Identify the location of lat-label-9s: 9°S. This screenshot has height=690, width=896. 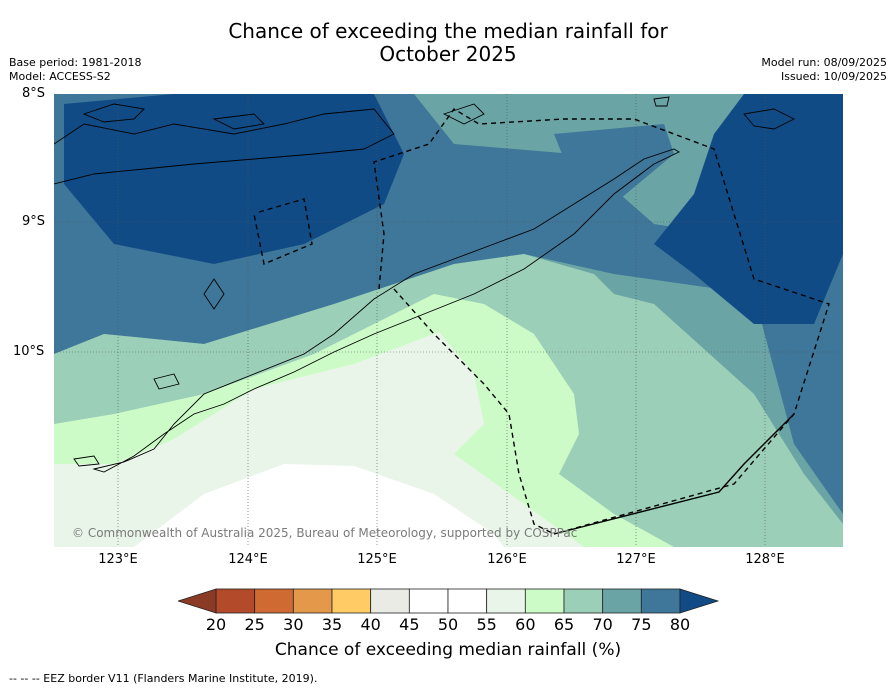
(34, 221).